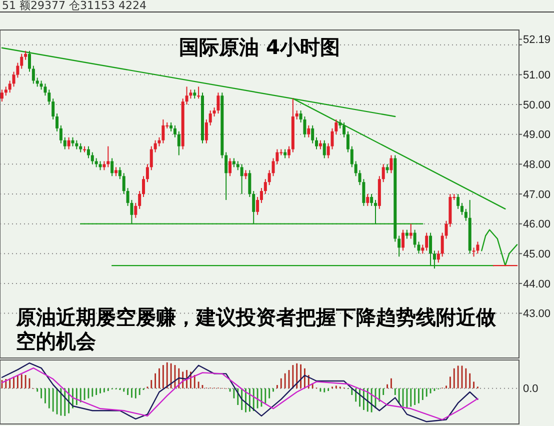 This screenshot has height=426, width=554. Describe the element at coordinates (530, 389) in the screenshot. I see `ref-line-label: 0.0` at that location.